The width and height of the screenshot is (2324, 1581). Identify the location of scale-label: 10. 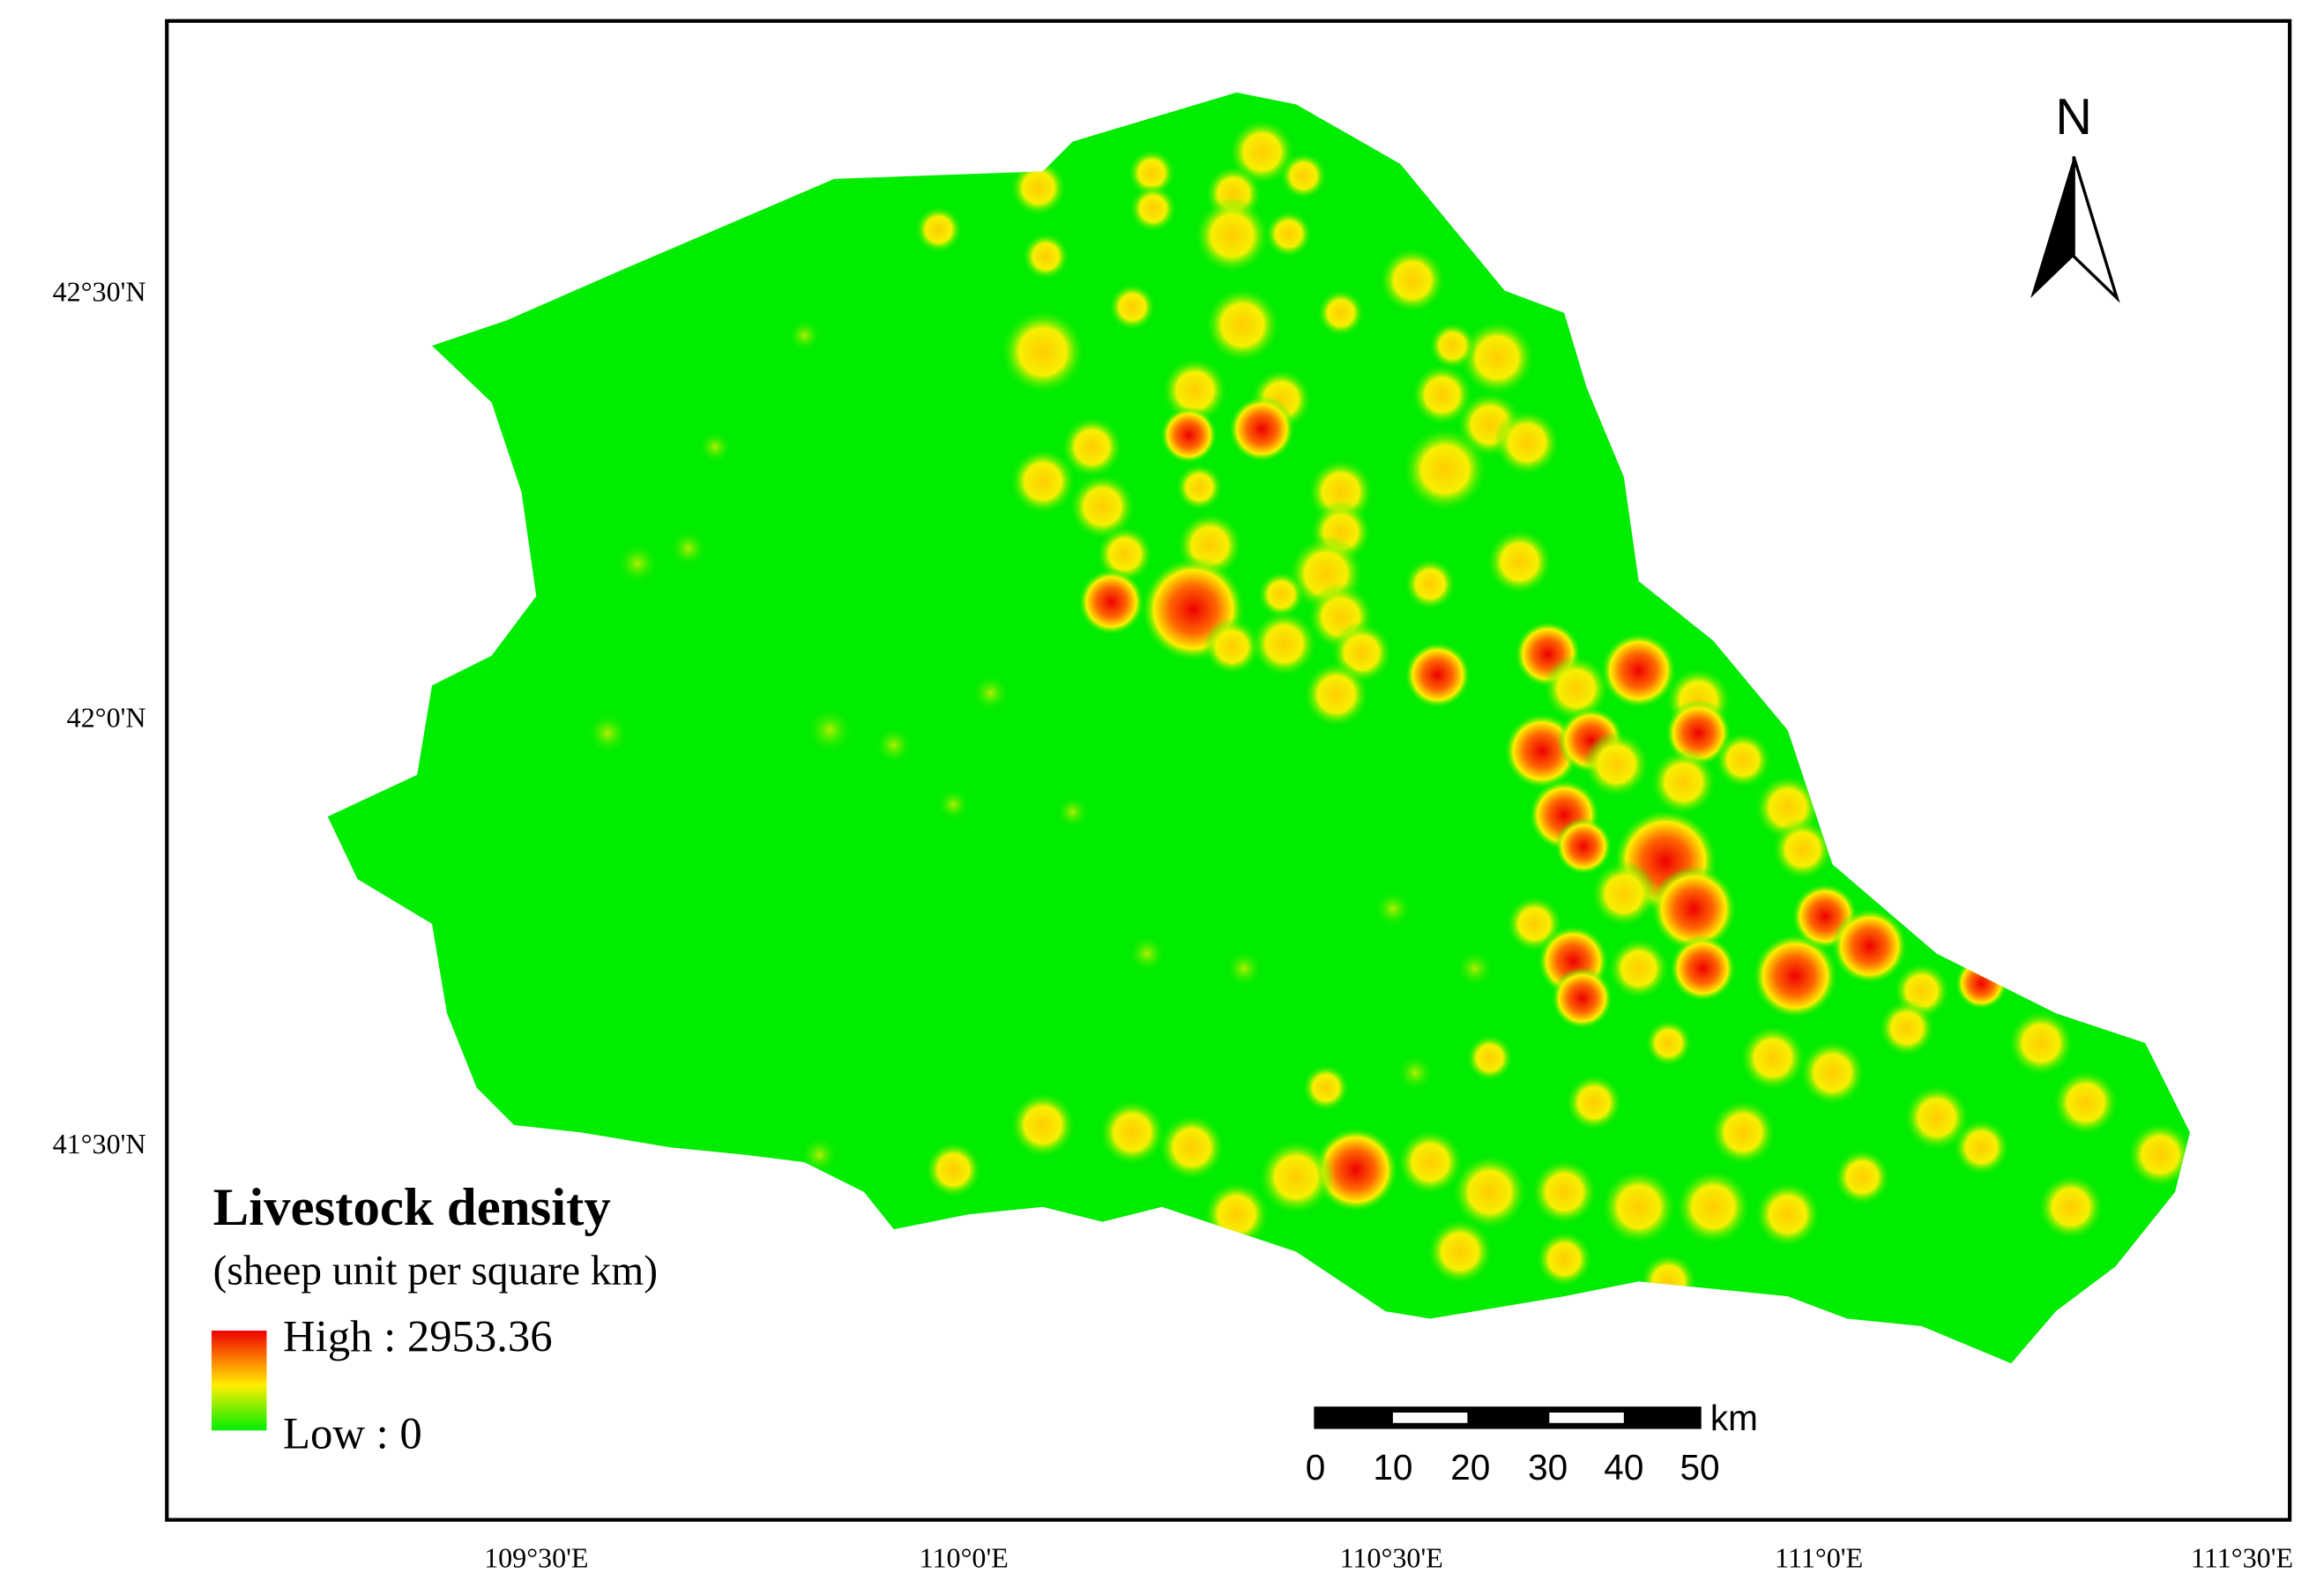
(1392, 1467).